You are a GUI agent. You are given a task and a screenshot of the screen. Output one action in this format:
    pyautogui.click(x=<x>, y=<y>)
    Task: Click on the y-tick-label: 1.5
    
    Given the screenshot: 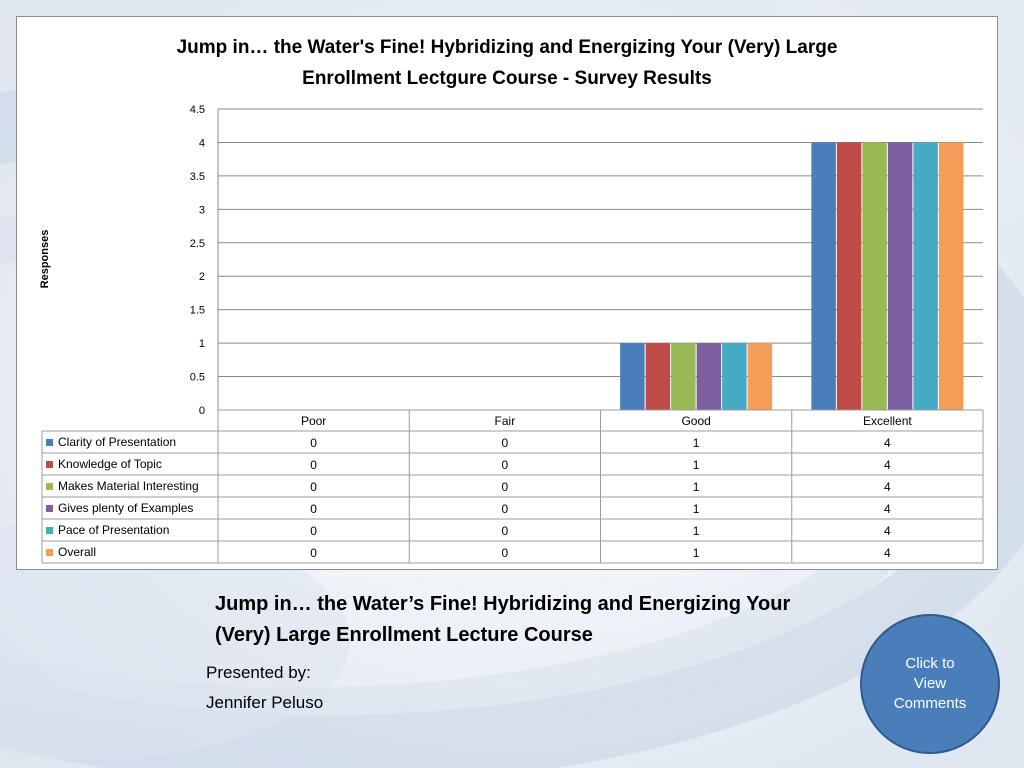 What is the action you would take?
    pyautogui.click(x=197, y=311)
    